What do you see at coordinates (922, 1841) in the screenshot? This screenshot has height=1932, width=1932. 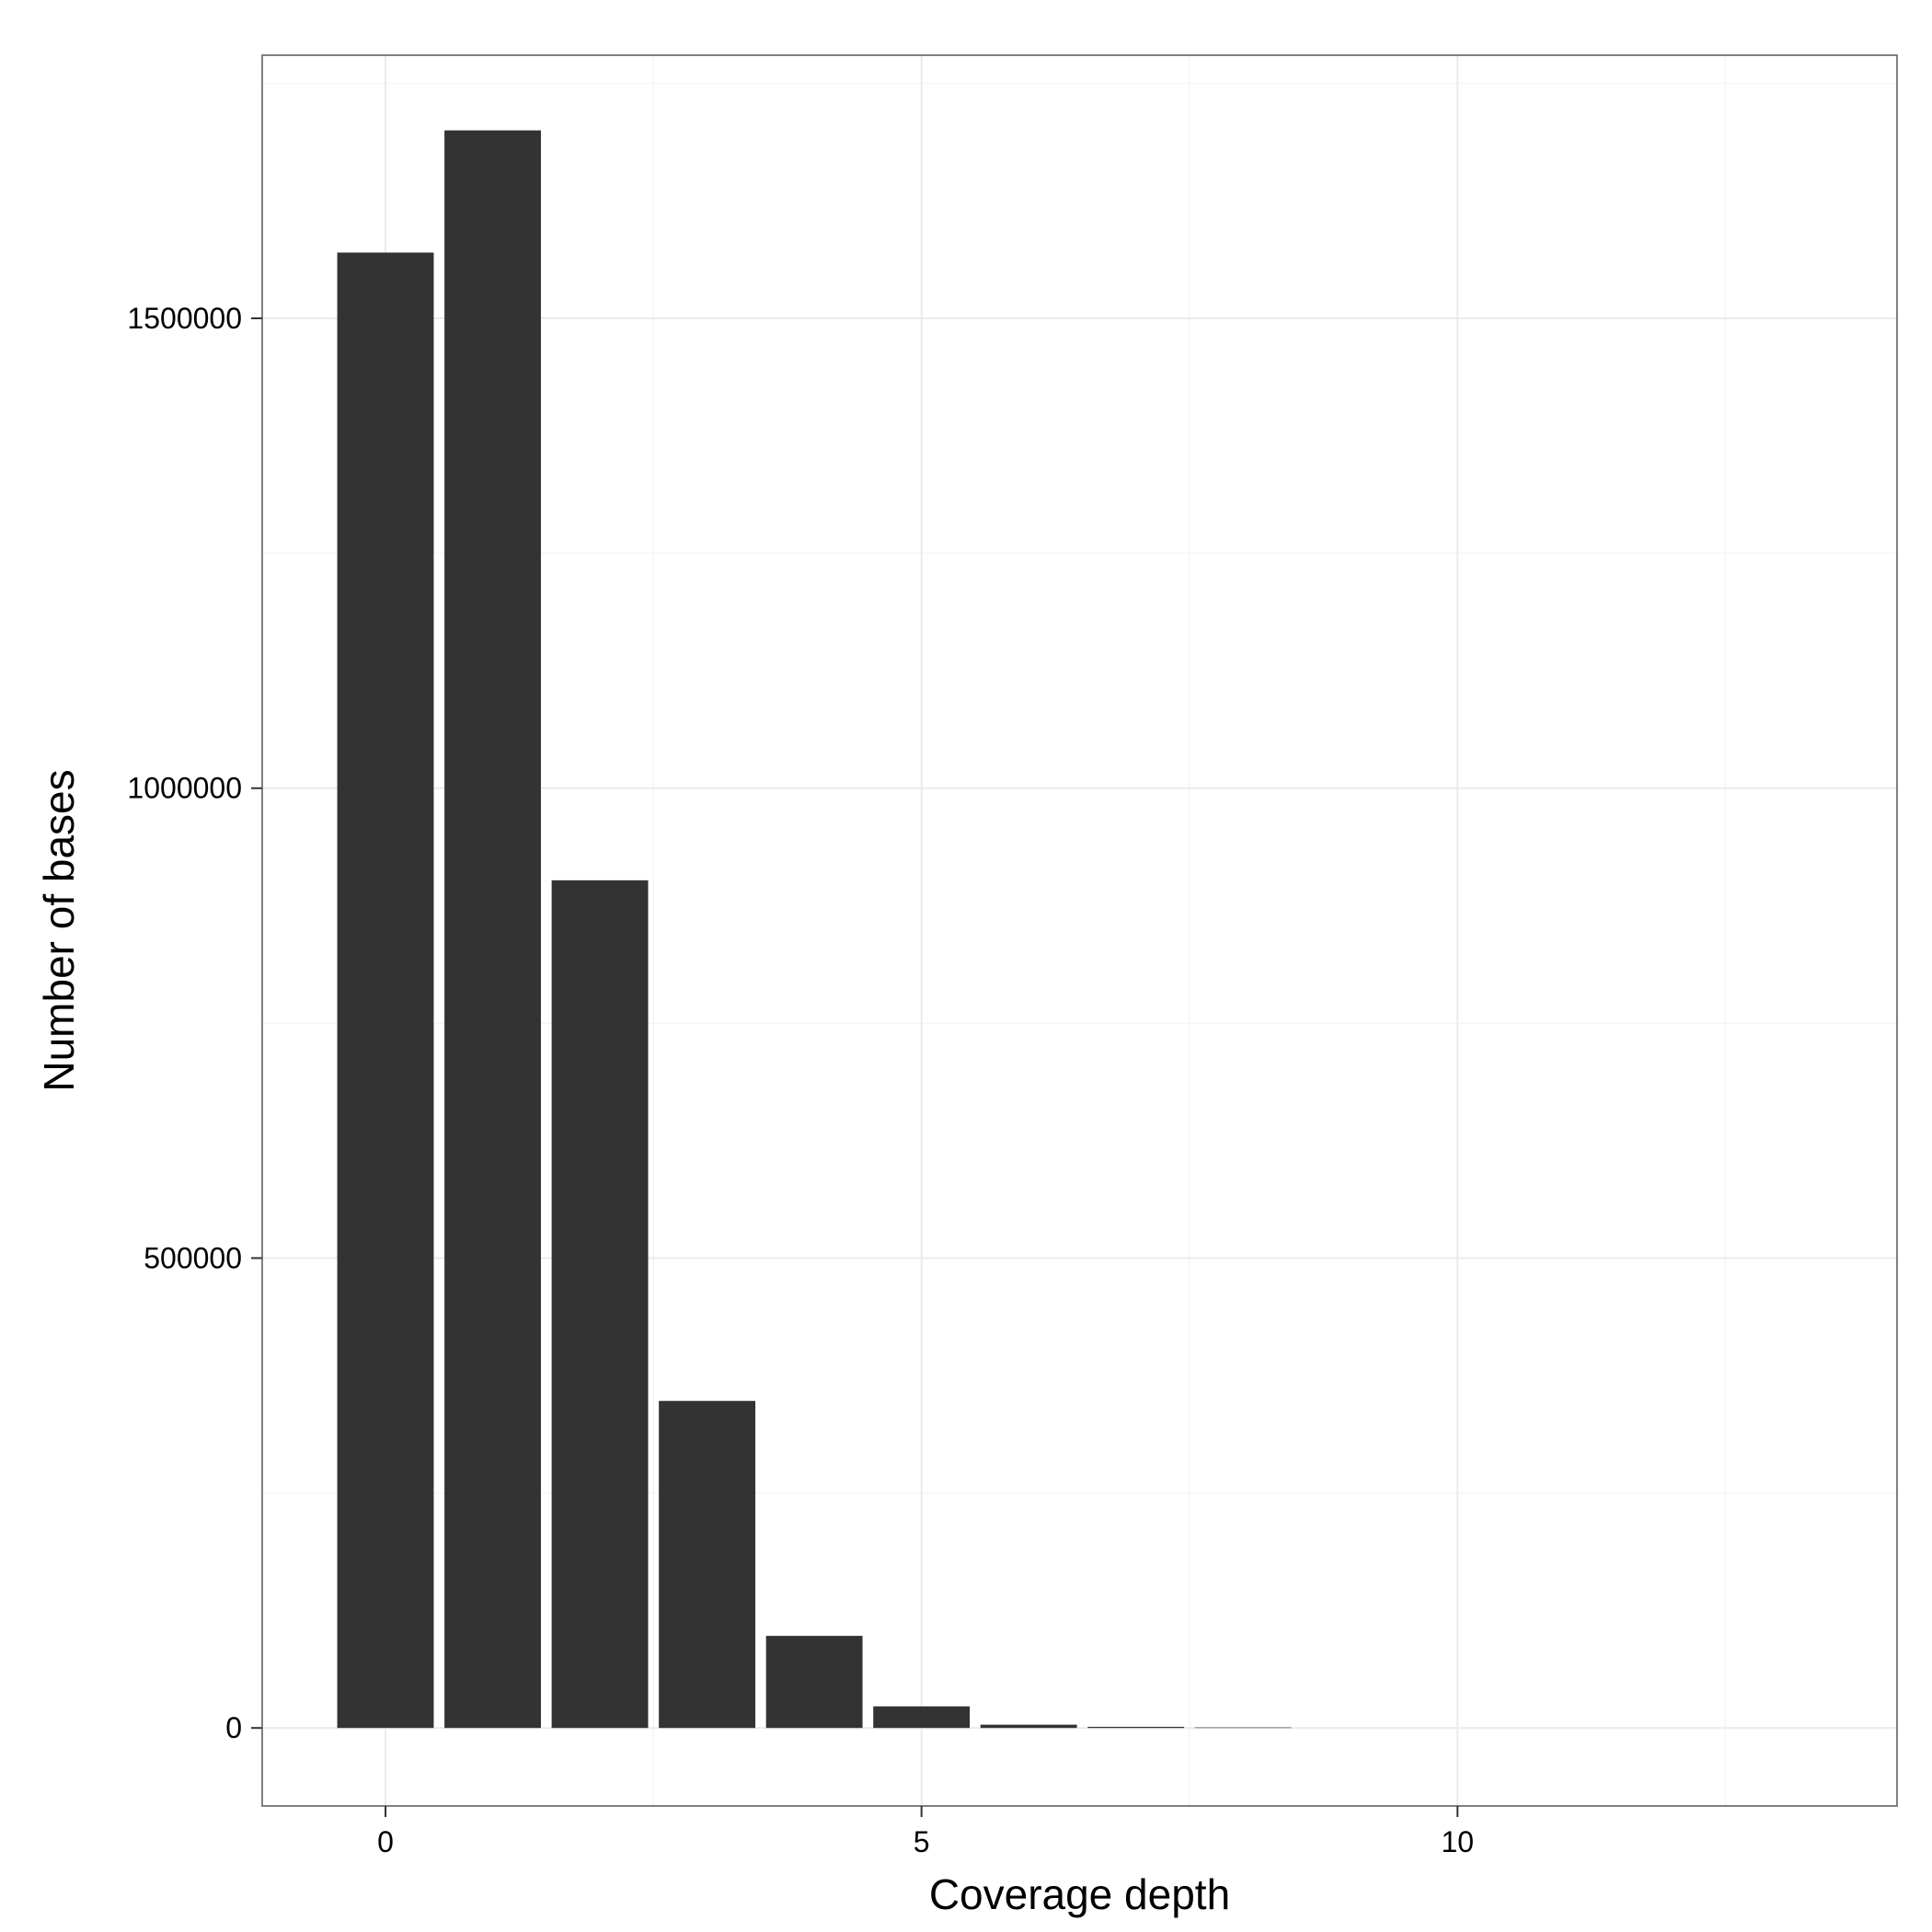 I see `x-tick-label: 5` at bounding box center [922, 1841].